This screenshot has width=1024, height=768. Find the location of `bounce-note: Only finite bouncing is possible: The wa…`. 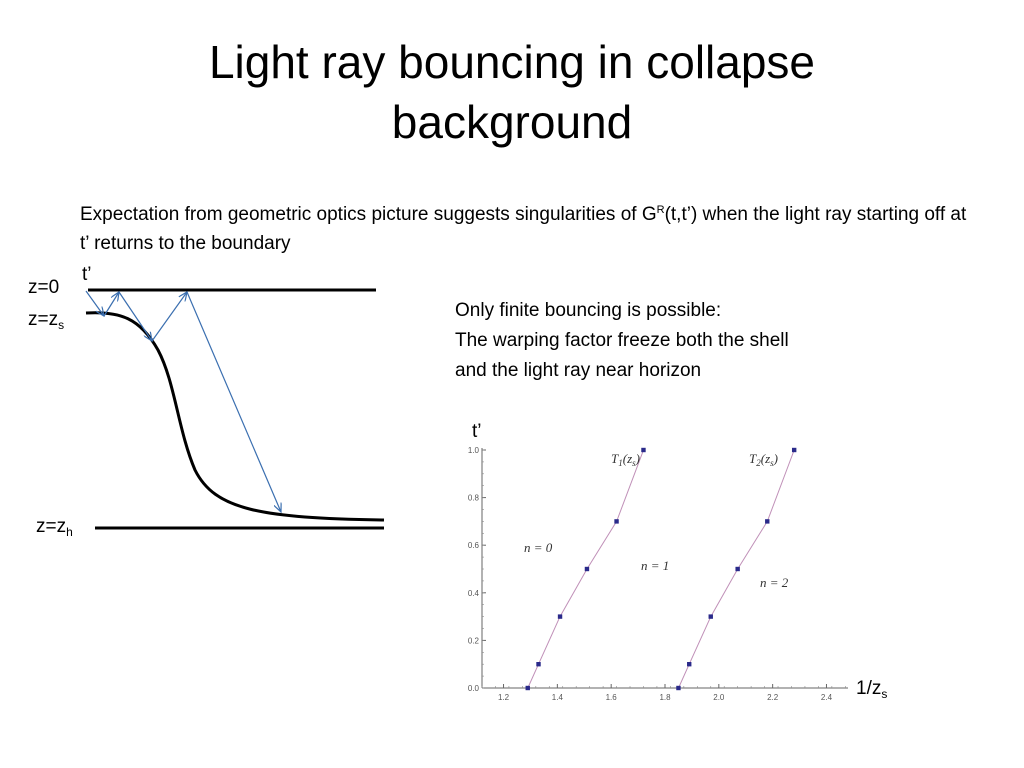

bounce-note: Only finite bouncing is possible: The wa… is located at coordinates (685, 341).